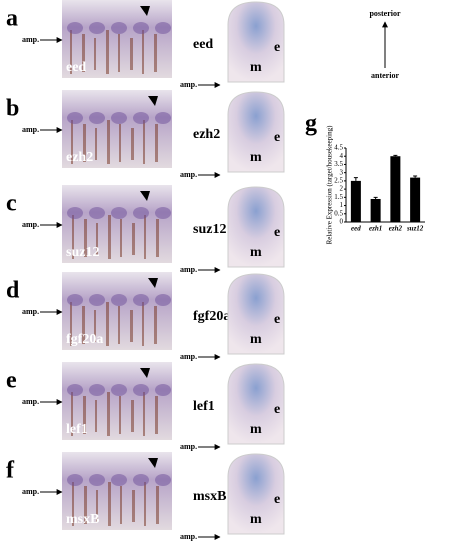 The height and width of the screenshot is (550, 464). I want to click on panel-letter: b, so click(12, 109).